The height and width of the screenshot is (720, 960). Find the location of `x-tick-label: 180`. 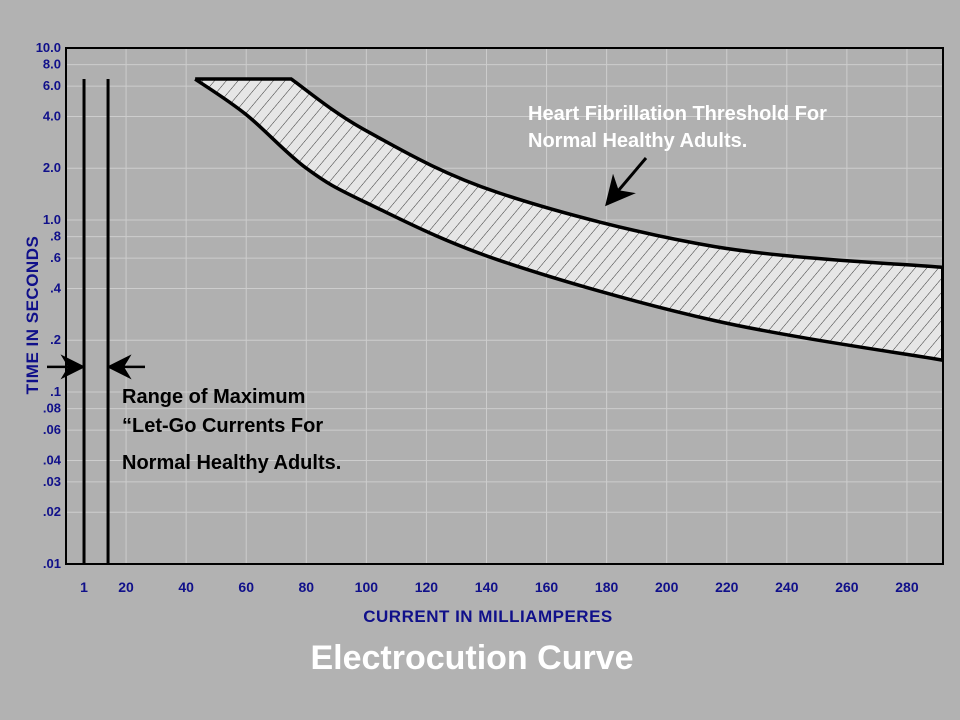

x-tick-label: 180 is located at coordinates (607, 587).